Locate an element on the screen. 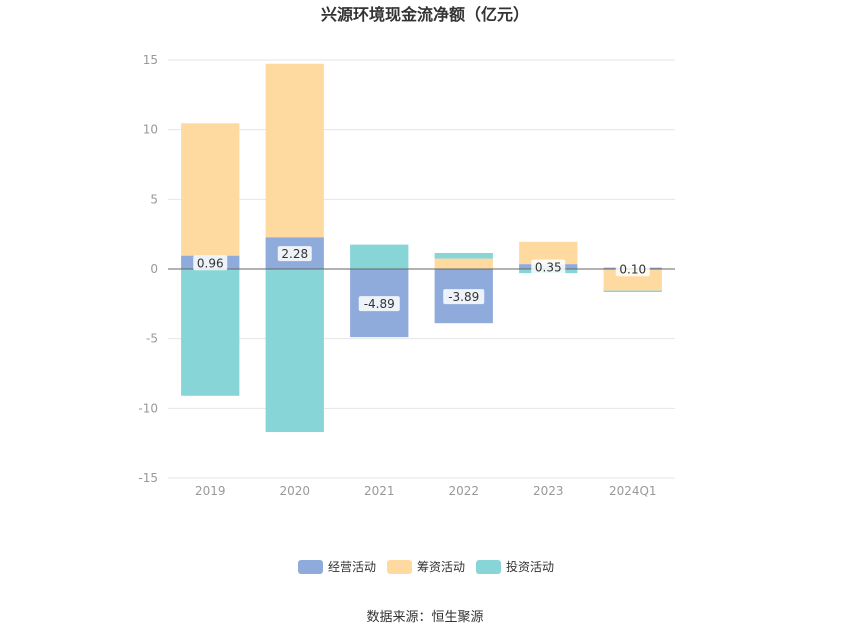 Image resolution: width=850 pixels, height=637 pixels. data-label: -4.89 is located at coordinates (379, 304).